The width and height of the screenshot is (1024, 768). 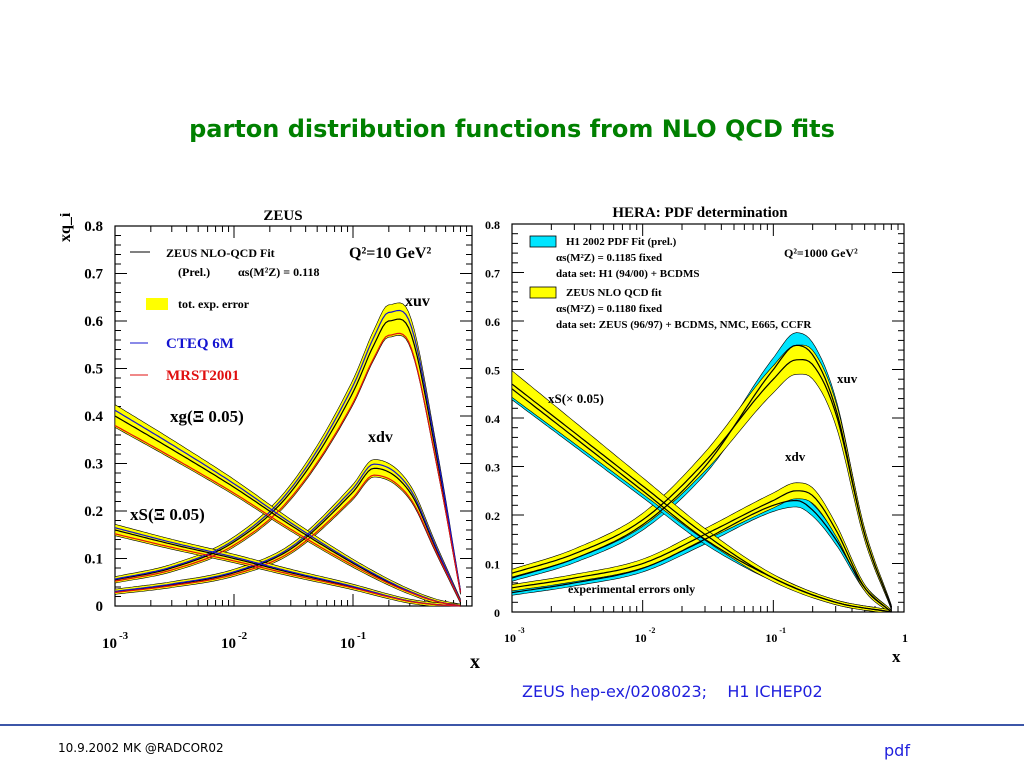 What do you see at coordinates (905, 638) in the screenshot?
I see `x-tick-label: 1` at bounding box center [905, 638].